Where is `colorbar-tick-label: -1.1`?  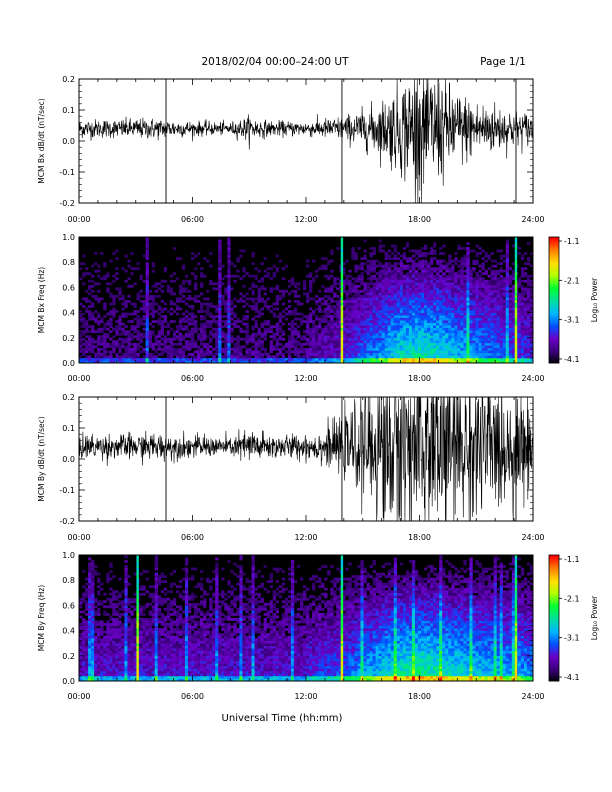 colorbar-tick-label: -1.1 is located at coordinates (572, 559).